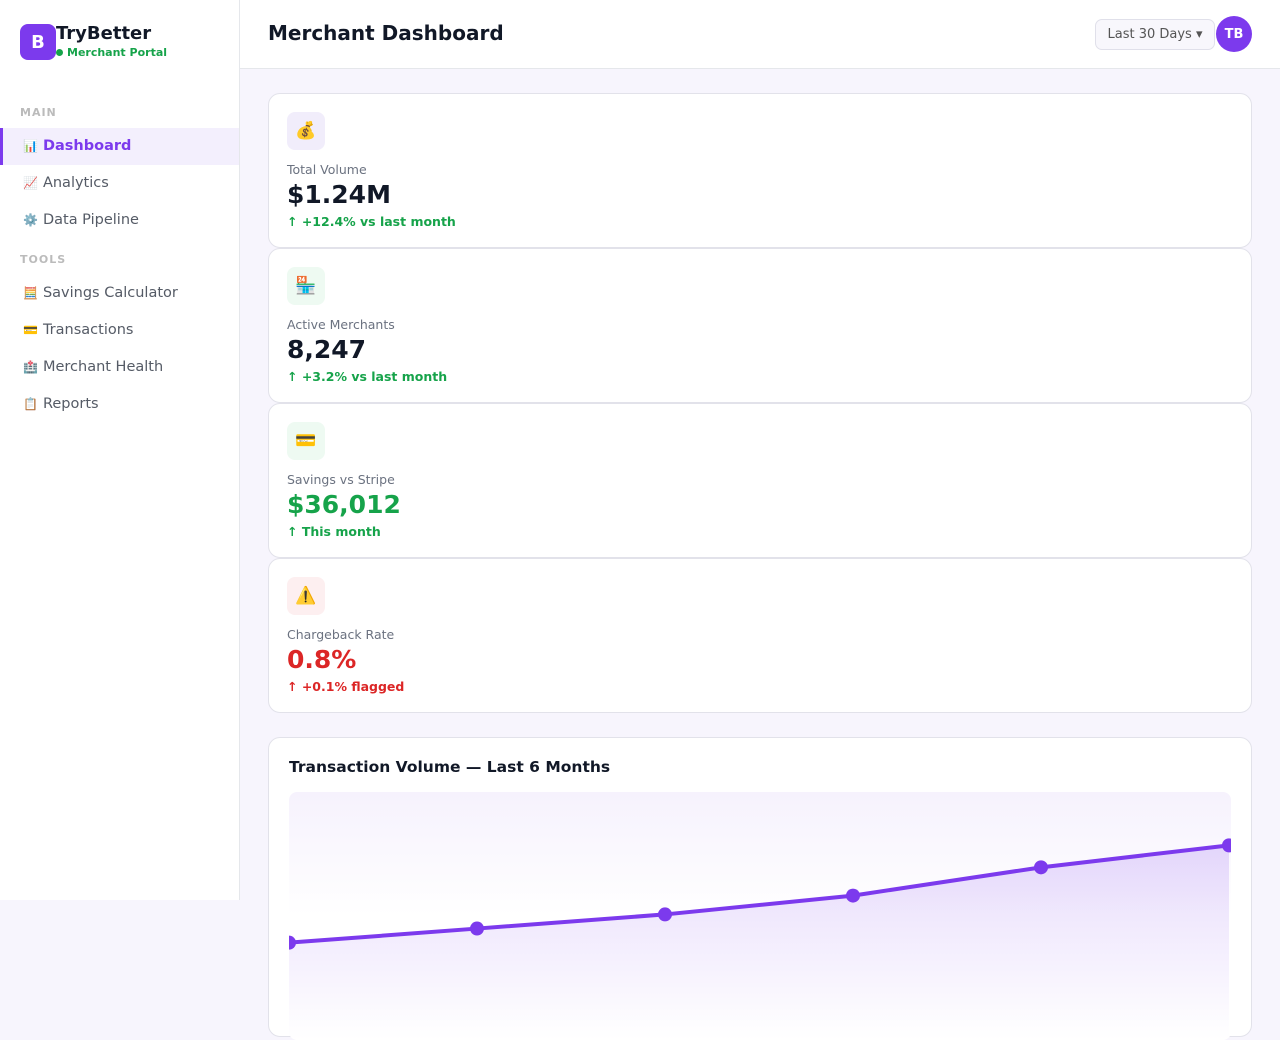  I want to click on stat-change: ↑ +0.1% flagged, so click(346, 686).